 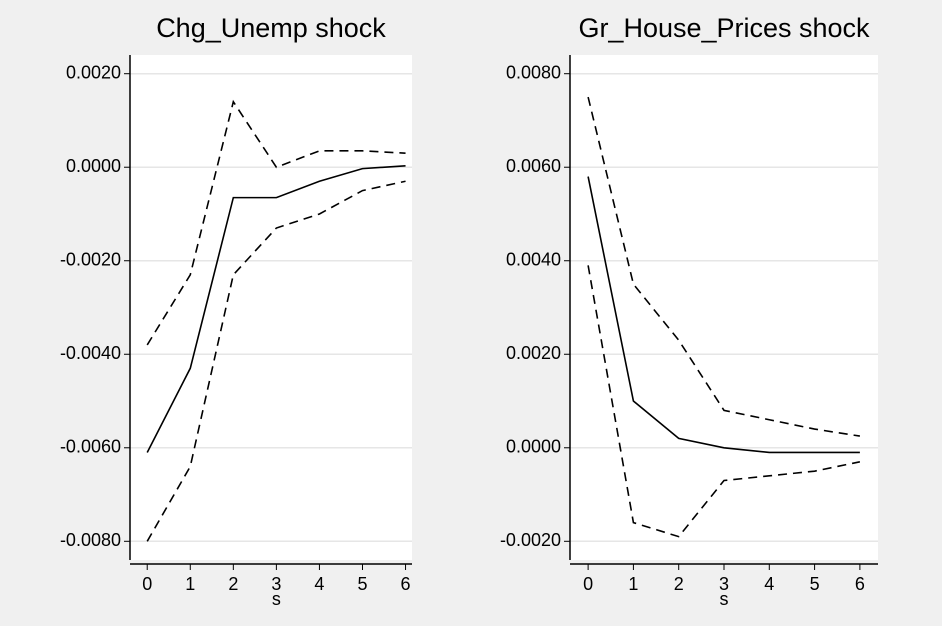 What do you see at coordinates (533, 259) in the screenshot?
I see `y-tick-label: 0.0040` at bounding box center [533, 259].